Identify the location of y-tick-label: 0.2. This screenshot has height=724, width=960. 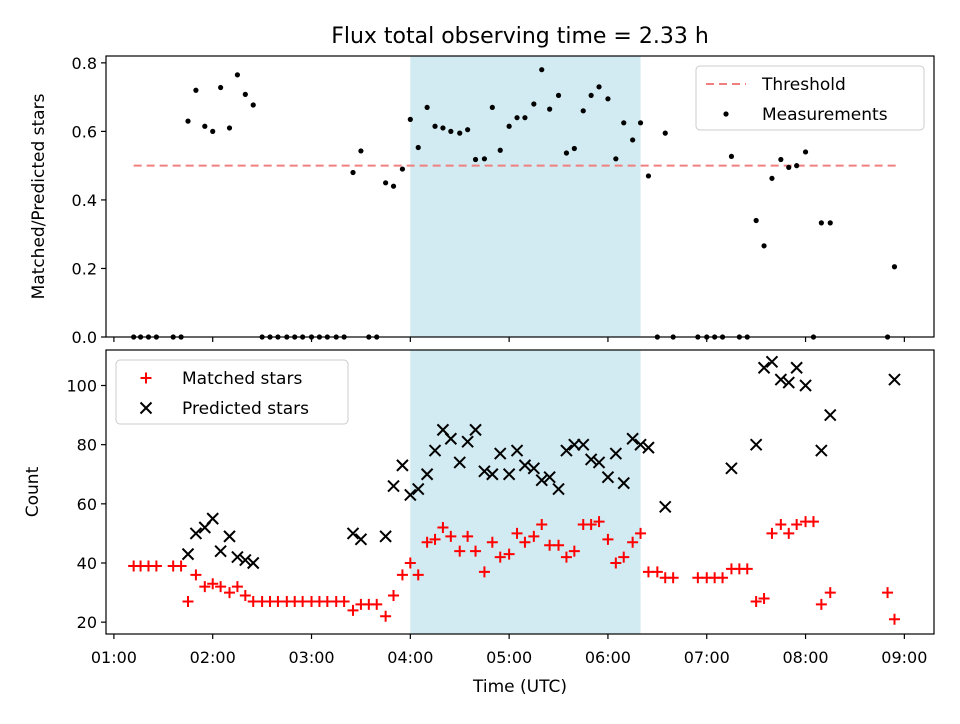
(84, 268).